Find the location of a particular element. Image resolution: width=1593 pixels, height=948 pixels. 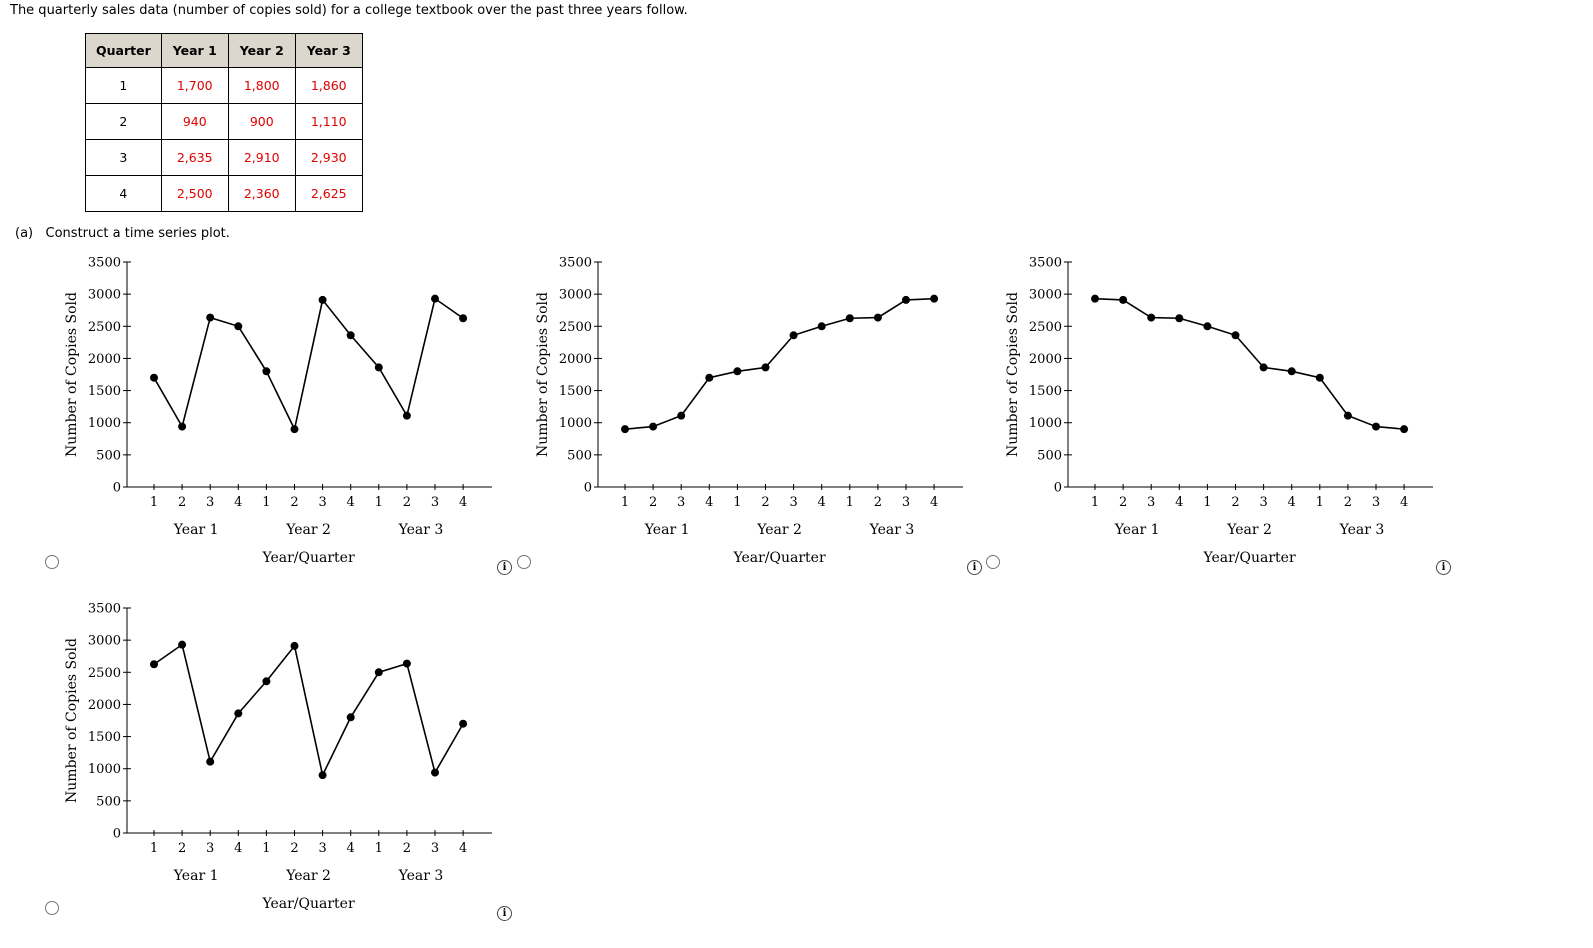

table-row: 1 1,700 1,800 1,860 is located at coordinates (224, 85).